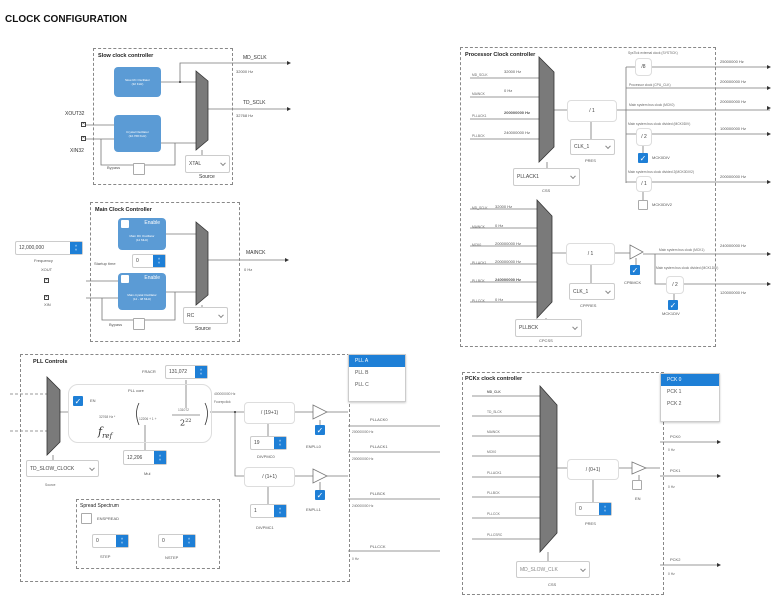 The height and width of the screenshot is (600, 782). Describe the element at coordinates (733, 176) in the screenshot. I see `output-freq: 200000000 Hz` at that location.